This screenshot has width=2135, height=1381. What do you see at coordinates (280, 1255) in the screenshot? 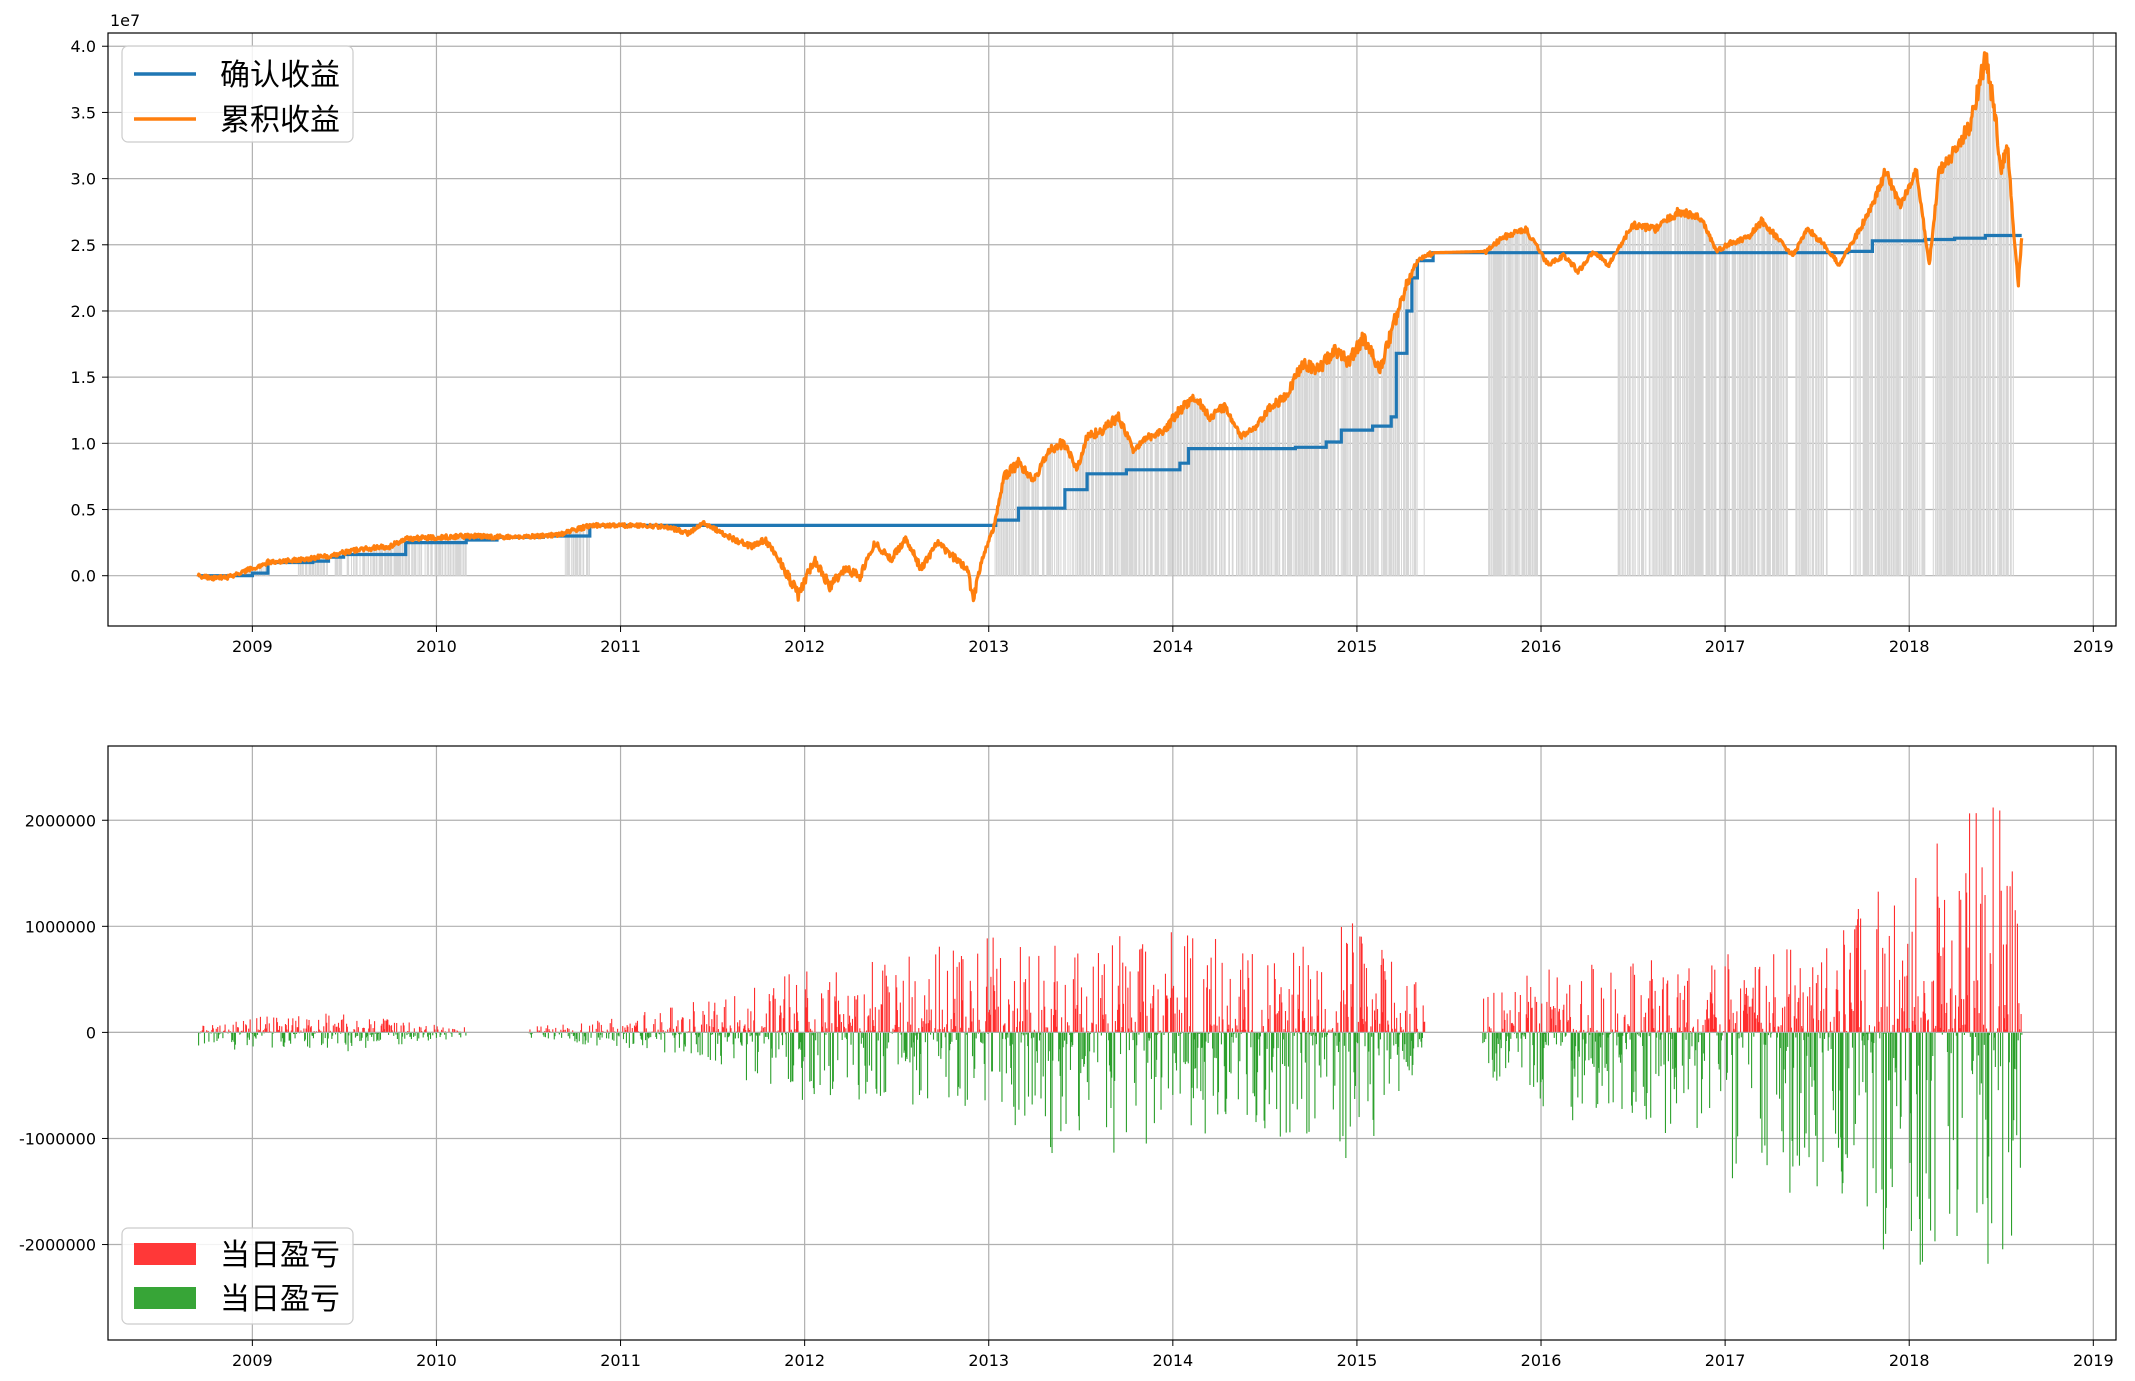
I see `legend-label-profit: 当日盈亏` at bounding box center [280, 1255].